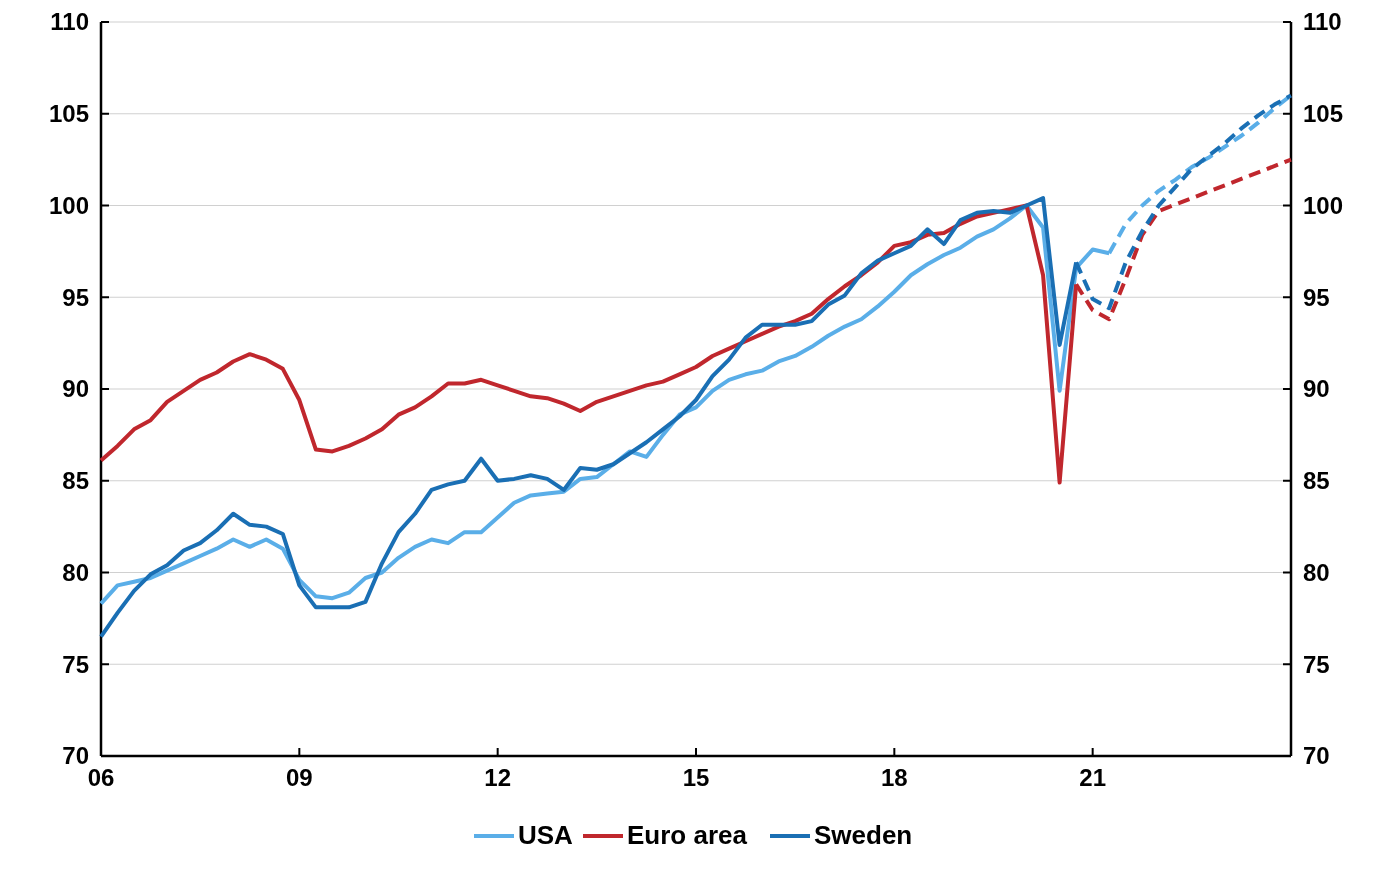 Image resolution: width=1382 pixels, height=870 pixels. What do you see at coordinates (75, 664) in the screenshot?
I see `y-tick-label: 75` at bounding box center [75, 664].